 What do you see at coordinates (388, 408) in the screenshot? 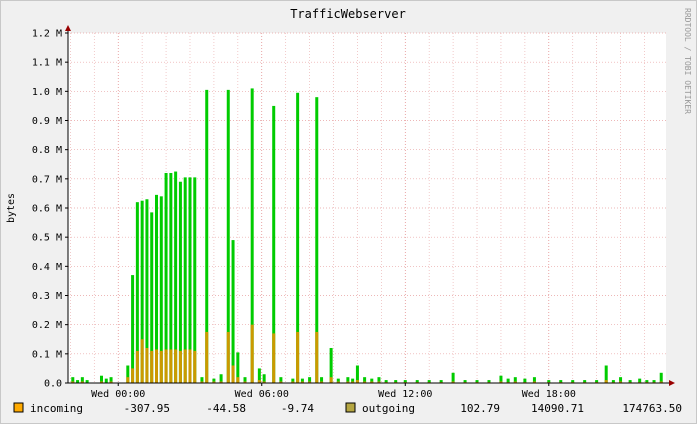
I see `legend-label-outgoing: outgoing` at bounding box center [388, 408].